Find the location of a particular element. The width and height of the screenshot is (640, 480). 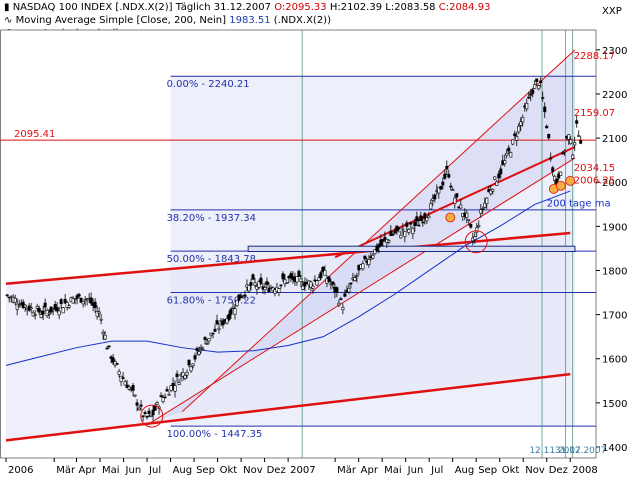

y-tick-label: 1800 is located at coordinates (614, 271).